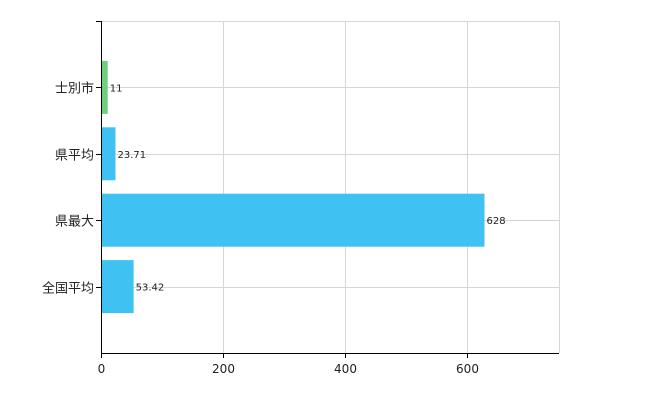 The height and width of the screenshot is (400, 650). What do you see at coordinates (74, 89) in the screenshot?
I see `y-tick-label: 士別市` at bounding box center [74, 89].